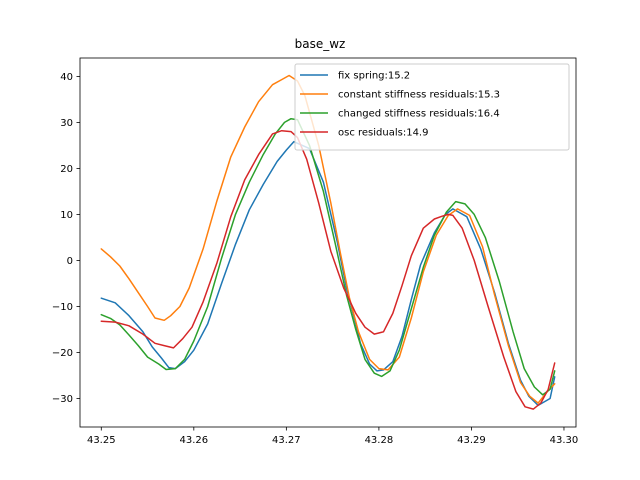 The image size is (640, 480). What do you see at coordinates (471, 440) in the screenshot?
I see `x-tick-label: 43.29` at bounding box center [471, 440].